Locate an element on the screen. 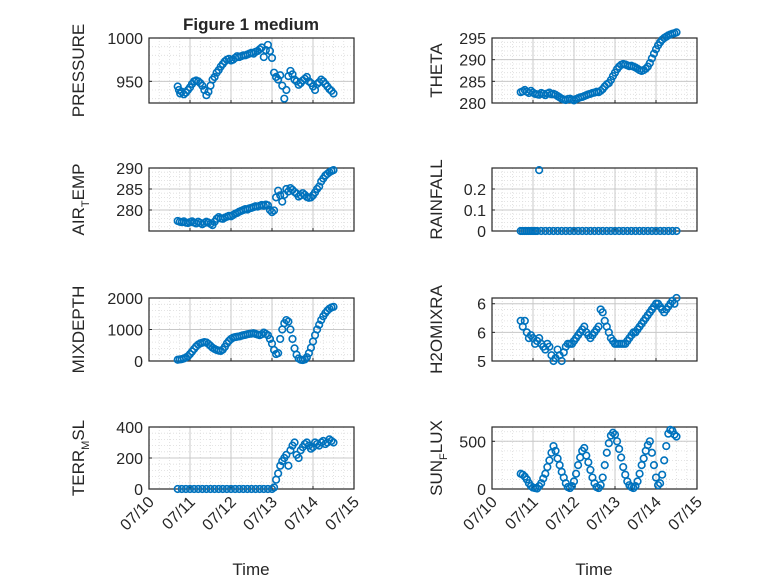  y-tick-label: 0.1 is located at coordinates (475, 211).